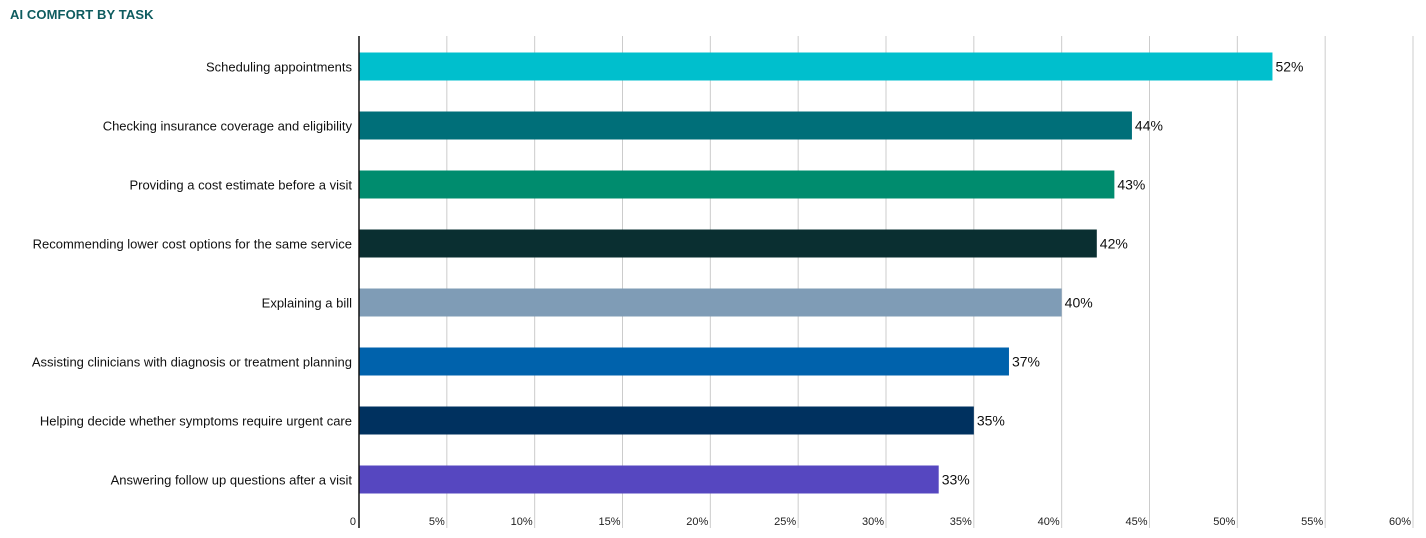  Describe the element at coordinates (873, 522) in the screenshot. I see `x-tick-label: 30%` at that location.